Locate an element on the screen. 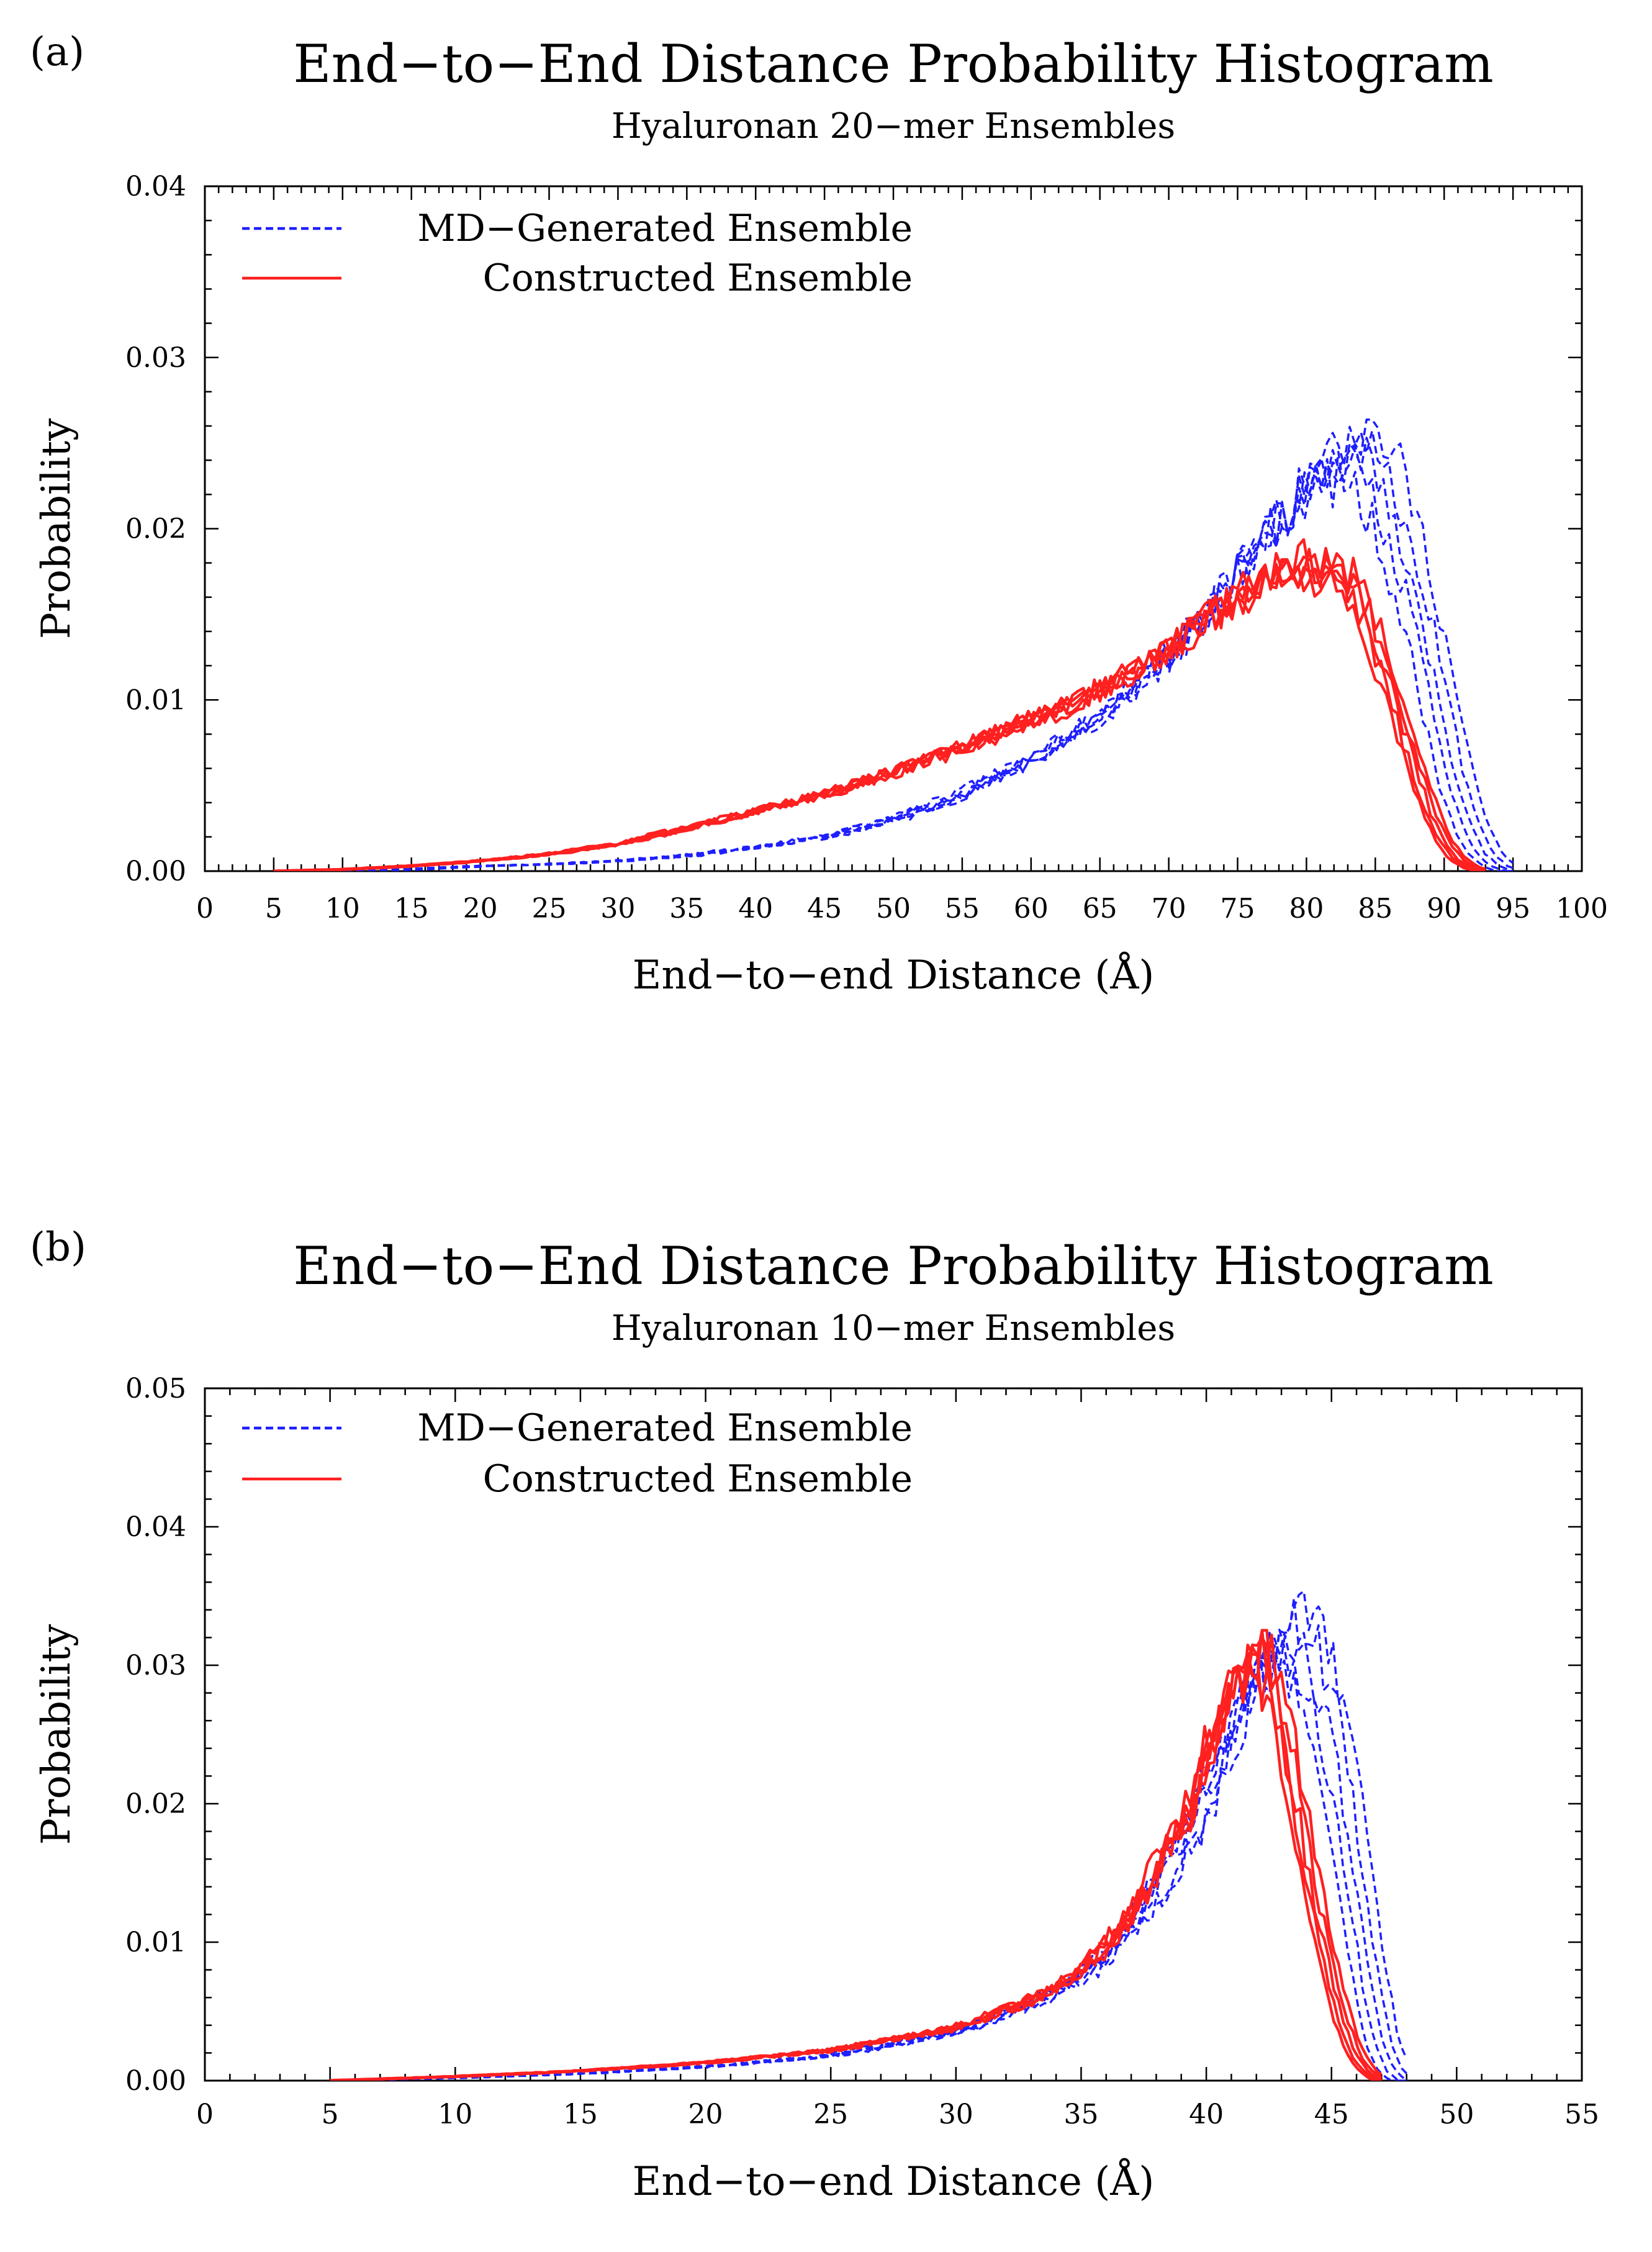 The image size is (1652, 2252). panel-label: (b) is located at coordinates (58, 1247).